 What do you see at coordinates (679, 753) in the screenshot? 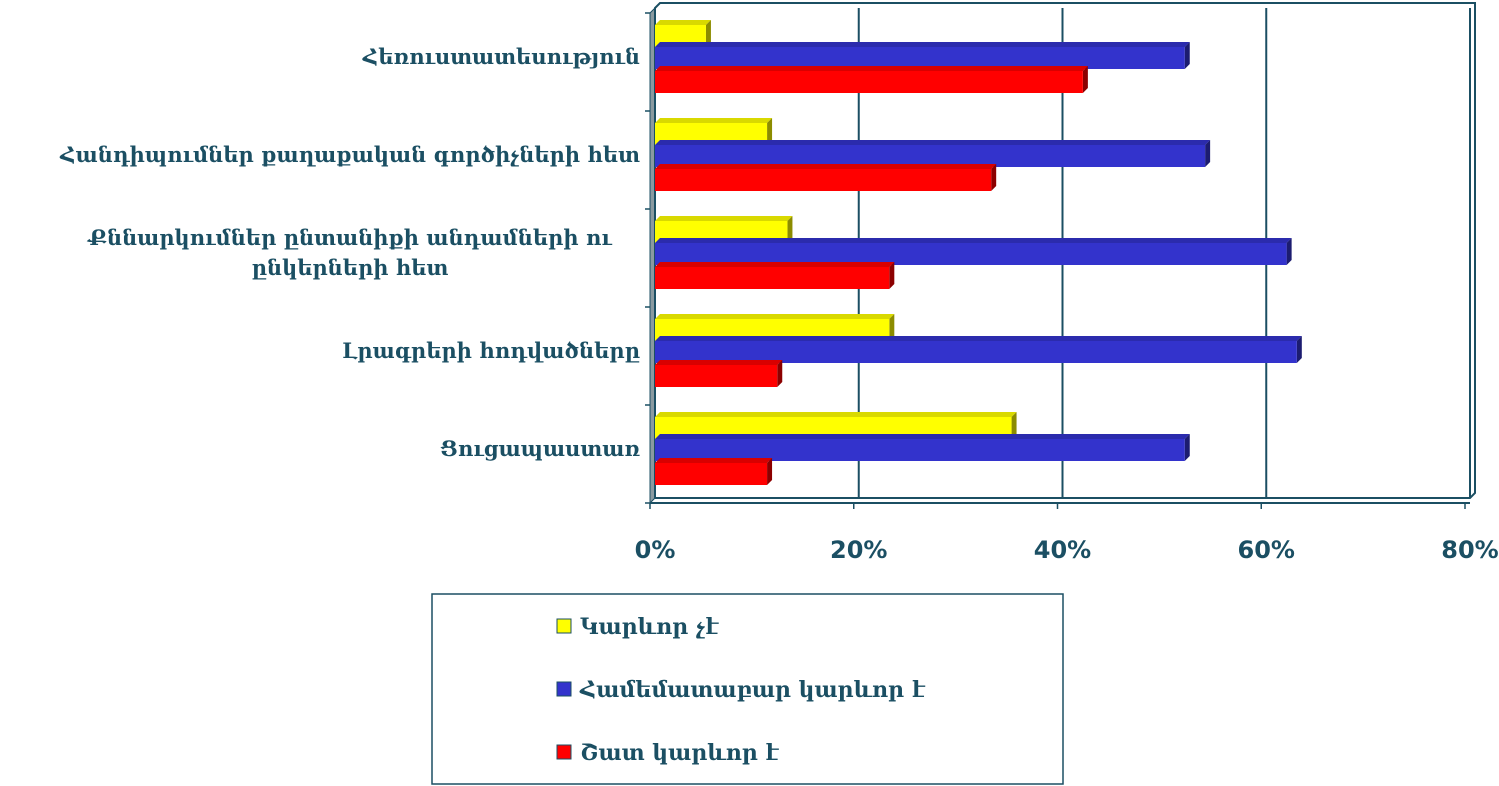
I see `legend-label: Շատ կարևոր է` at bounding box center [679, 753].